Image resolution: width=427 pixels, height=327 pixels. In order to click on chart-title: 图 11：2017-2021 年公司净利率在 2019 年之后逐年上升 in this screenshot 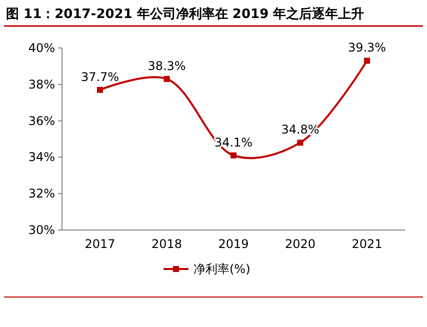, I will do `click(185, 14)`.